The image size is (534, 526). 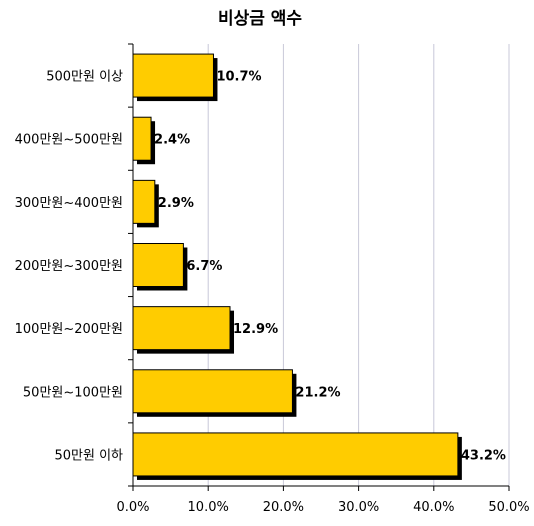 What do you see at coordinates (283, 507) in the screenshot?
I see `x-tick-label: 20.0%` at bounding box center [283, 507].